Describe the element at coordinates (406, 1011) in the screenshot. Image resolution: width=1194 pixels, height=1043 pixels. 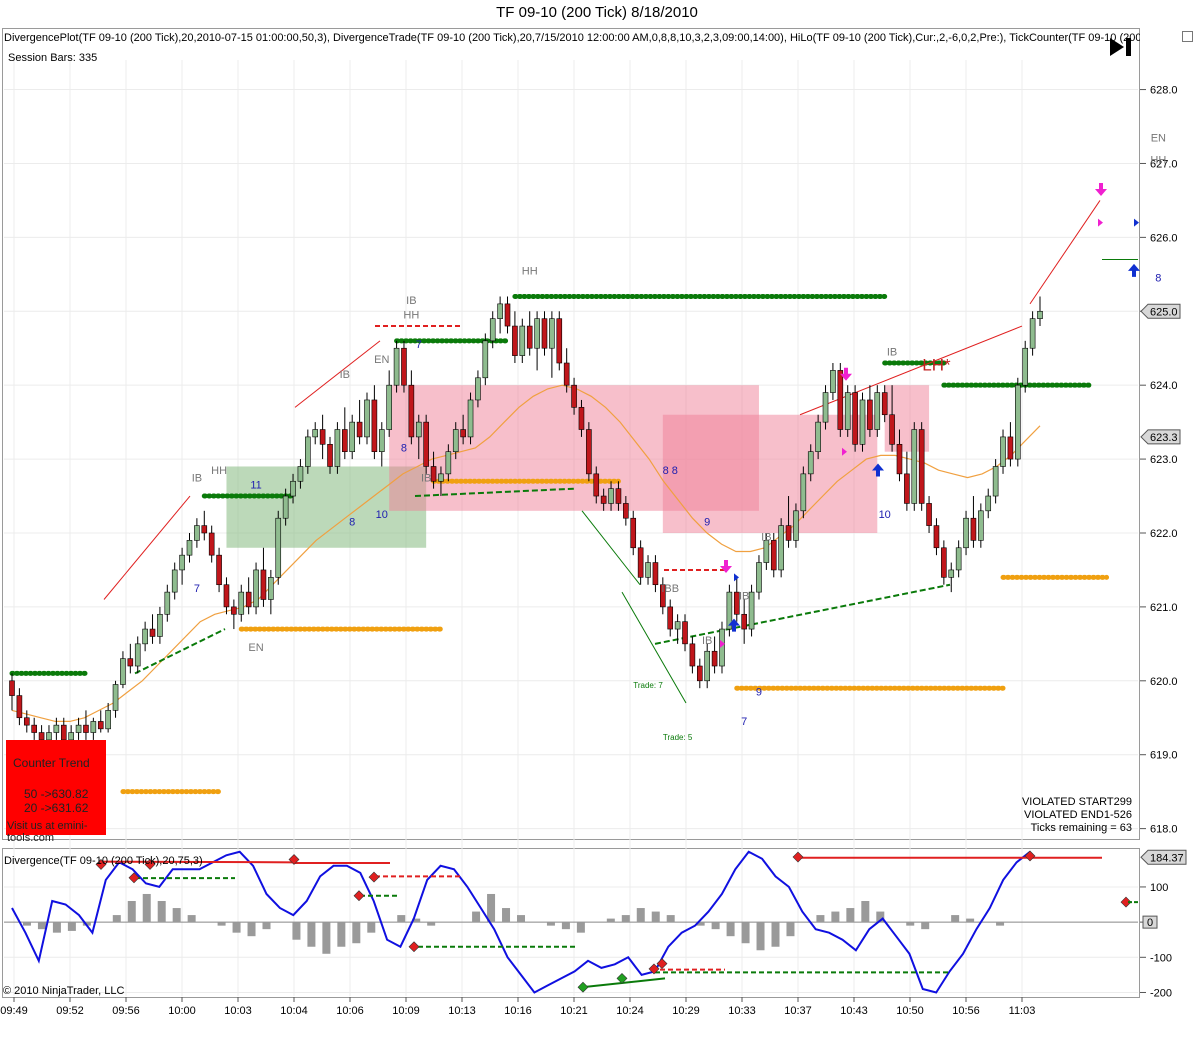
I see `time-tick-label: 10:09` at that location.